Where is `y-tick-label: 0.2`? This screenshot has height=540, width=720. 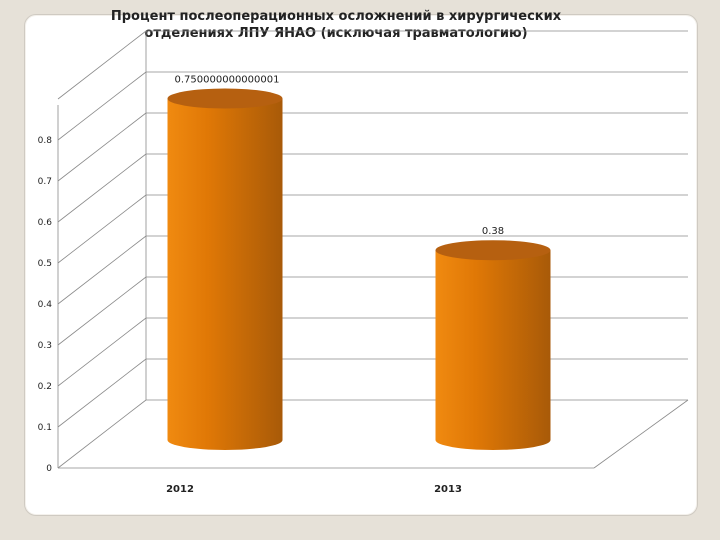
y-tick-label: 0.2 is located at coordinates (45, 387).